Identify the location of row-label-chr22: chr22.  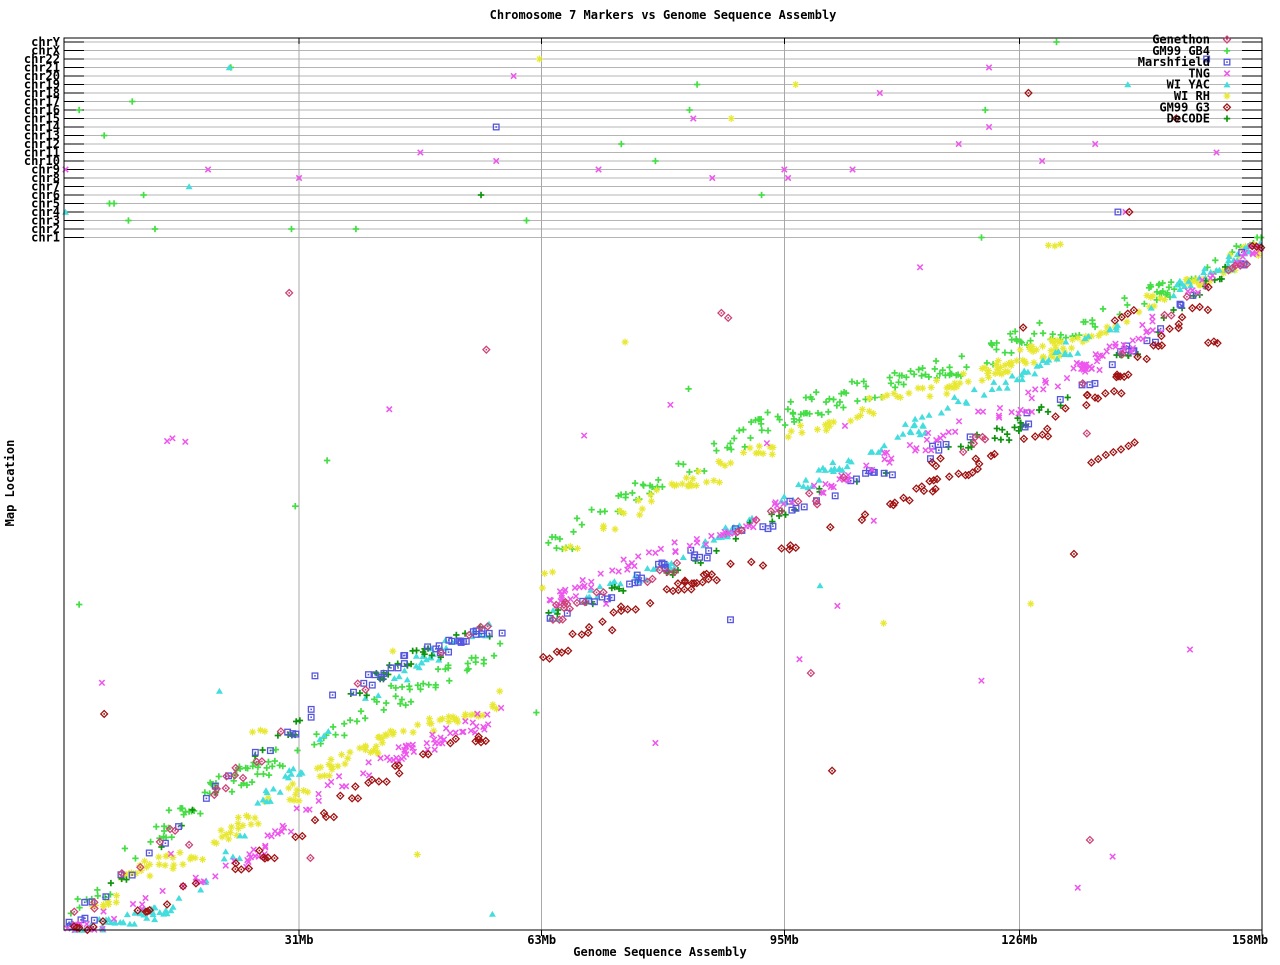
(42, 59).